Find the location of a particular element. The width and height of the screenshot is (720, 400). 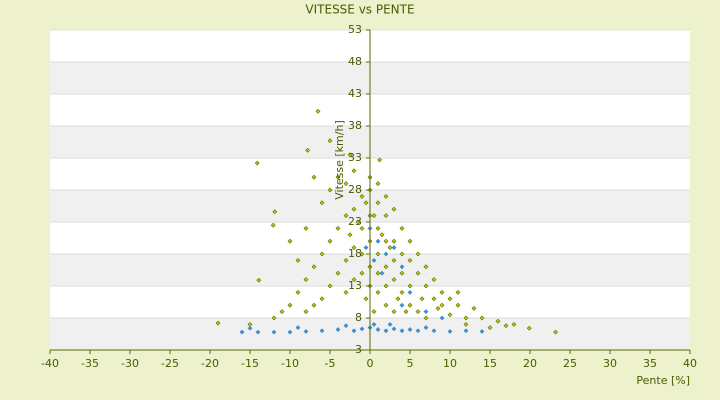

y-axis-label: Vitesse [km/h] is located at coordinates (339, 160).